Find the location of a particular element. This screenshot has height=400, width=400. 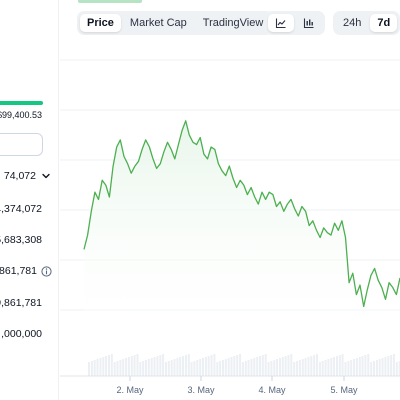

x-tick-label: 5. May is located at coordinates (344, 390).